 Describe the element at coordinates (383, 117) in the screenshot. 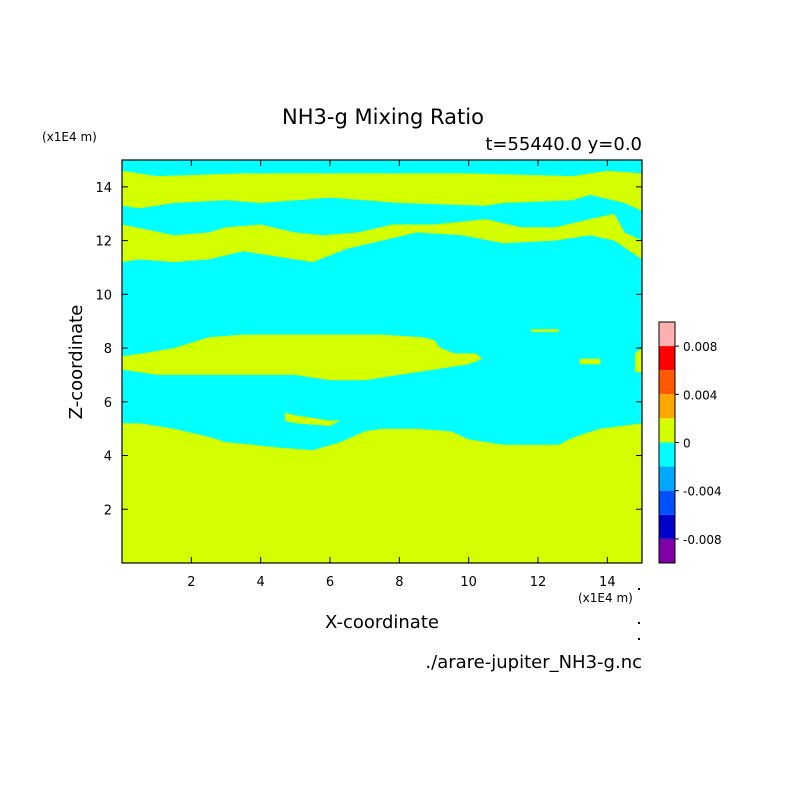

I see `chart-title: NH3-g Mixing Ratio` at that location.